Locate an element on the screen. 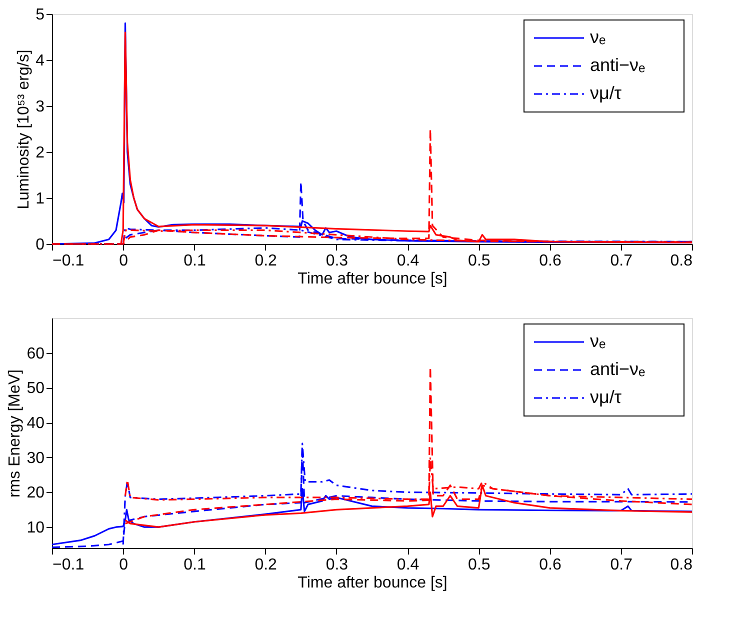  y-tick-label: 4 is located at coordinates (40, 61).